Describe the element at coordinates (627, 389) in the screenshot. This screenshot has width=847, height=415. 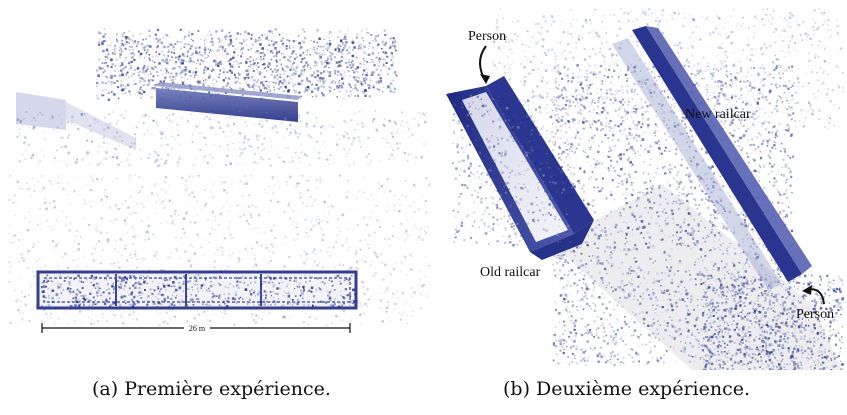
I see `caption-second-experiment: (b) Deuxième expérience.` at that location.